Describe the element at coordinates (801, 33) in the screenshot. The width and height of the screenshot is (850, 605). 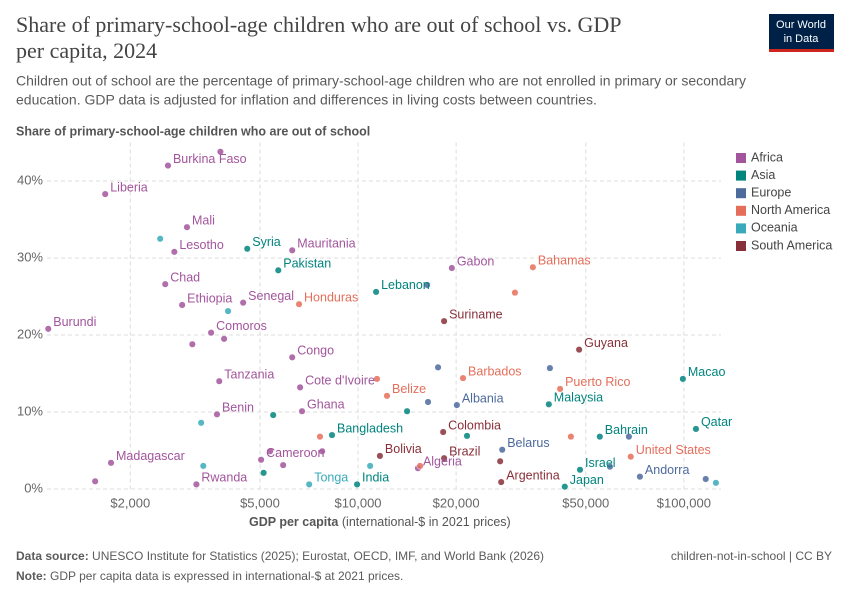
I see `logo` at that location.